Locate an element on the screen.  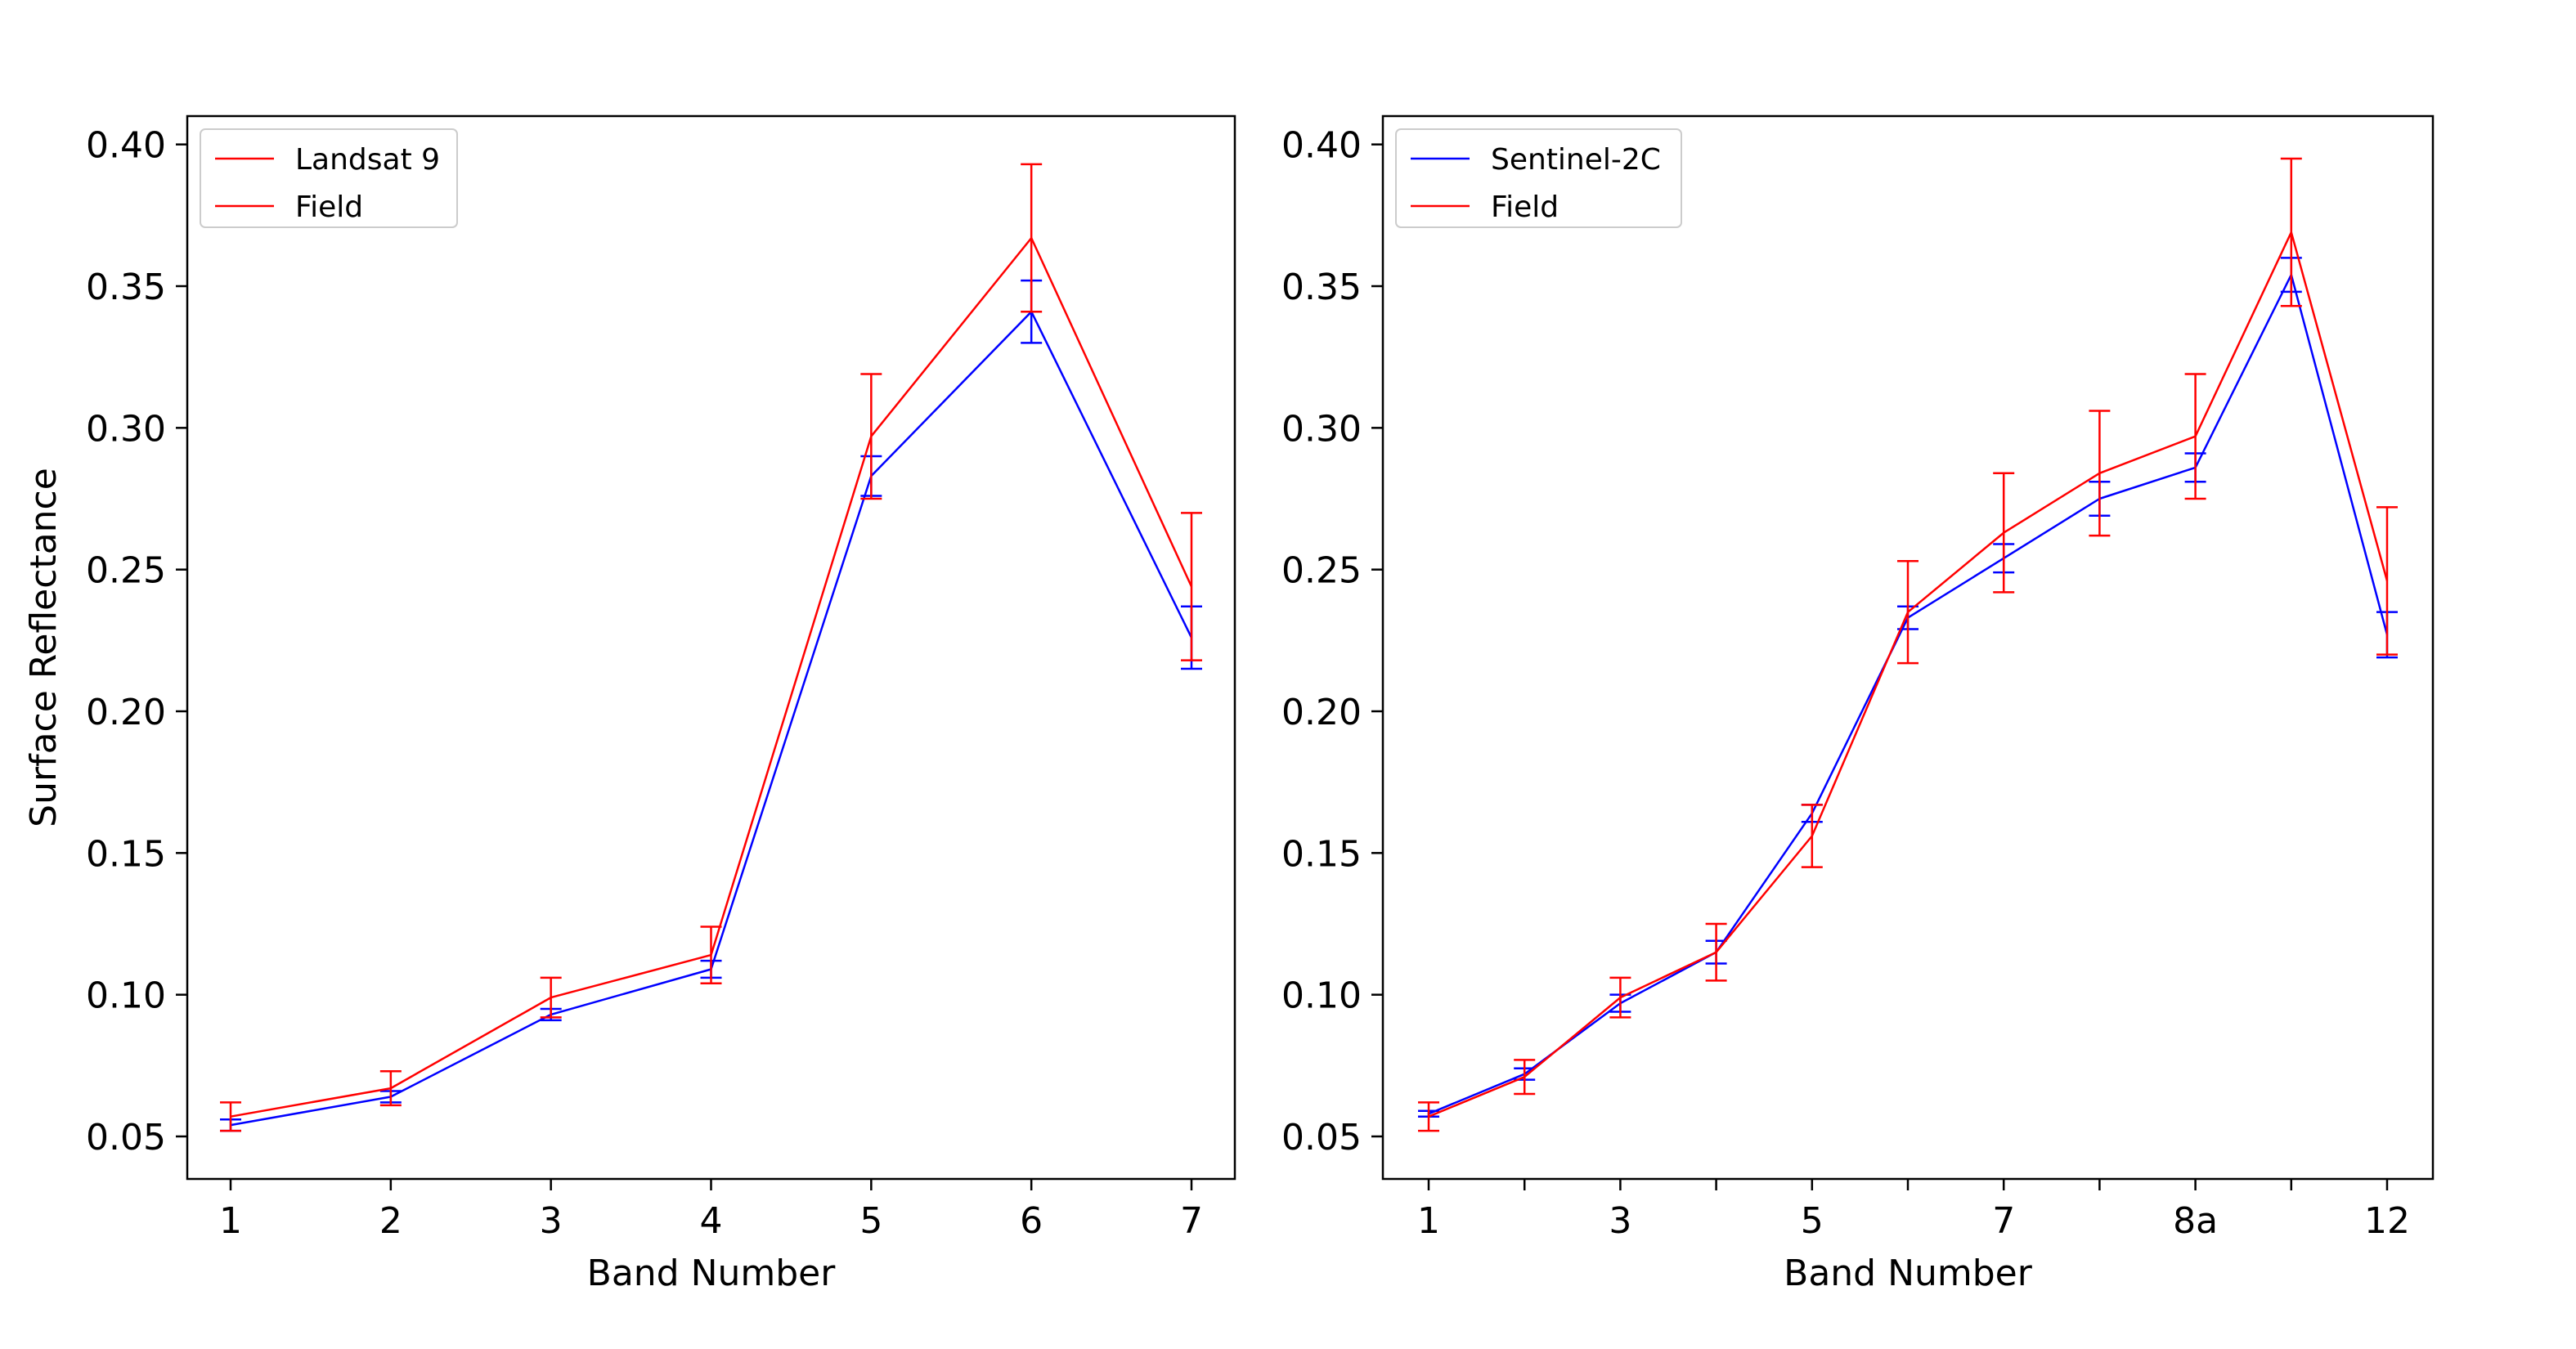
y-axis-title: Surface Reflectance is located at coordinates (44, 648).